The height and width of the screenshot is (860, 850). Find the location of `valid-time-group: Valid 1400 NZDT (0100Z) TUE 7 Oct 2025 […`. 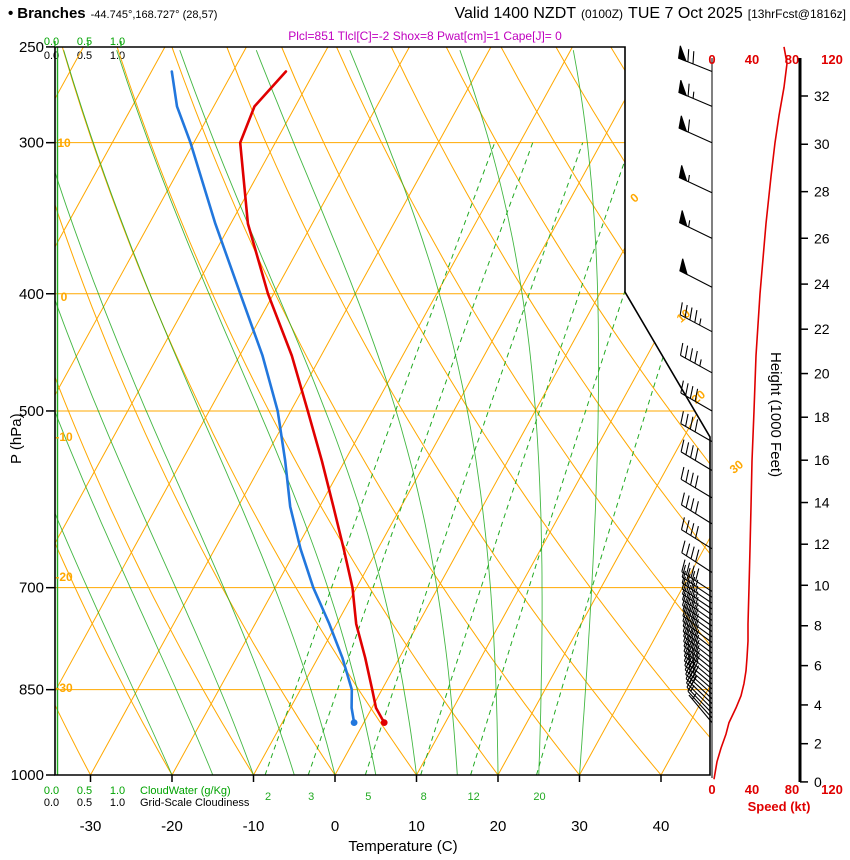

valid-time-group: Valid 1400 NZDT (0100Z) TUE 7 Oct 2025 [… is located at coordinates (650, 14).